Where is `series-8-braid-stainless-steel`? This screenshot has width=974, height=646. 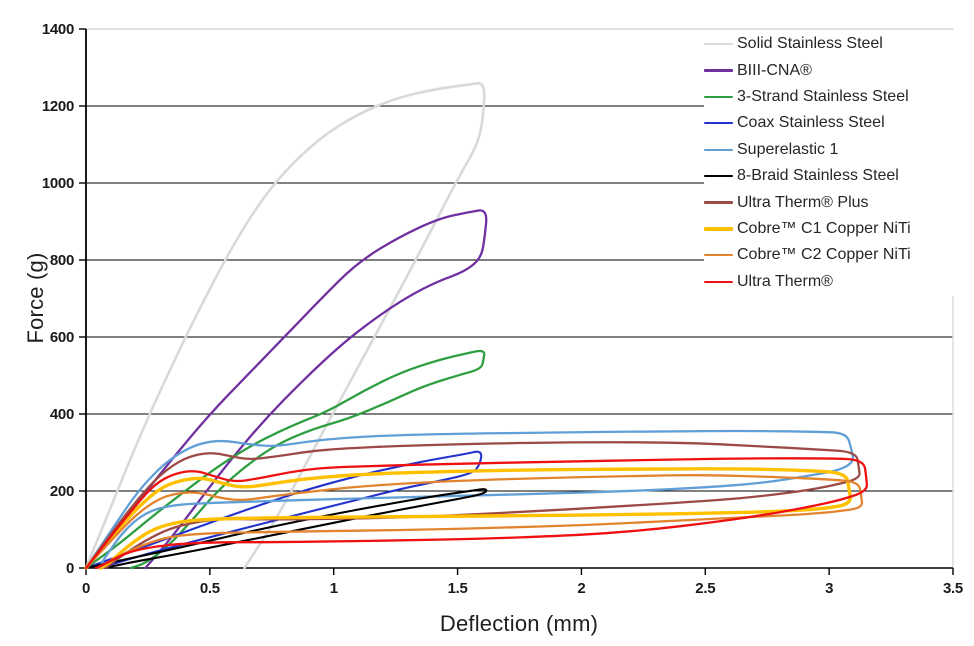
series-8-braid-stainless-steel is located at coordinates (286, 529).